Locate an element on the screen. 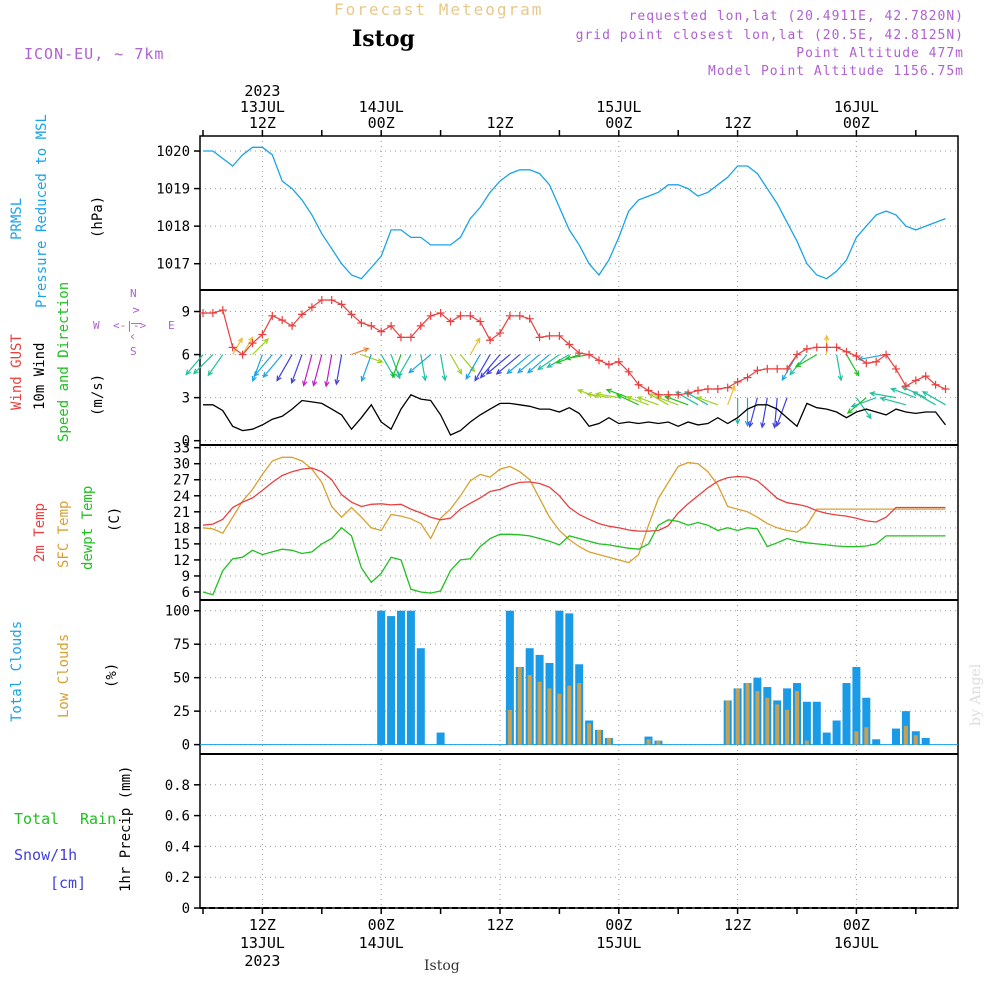 The image size is (1000, 1000). y-tick-label: 0.6 is located at coordinates (177, 817).